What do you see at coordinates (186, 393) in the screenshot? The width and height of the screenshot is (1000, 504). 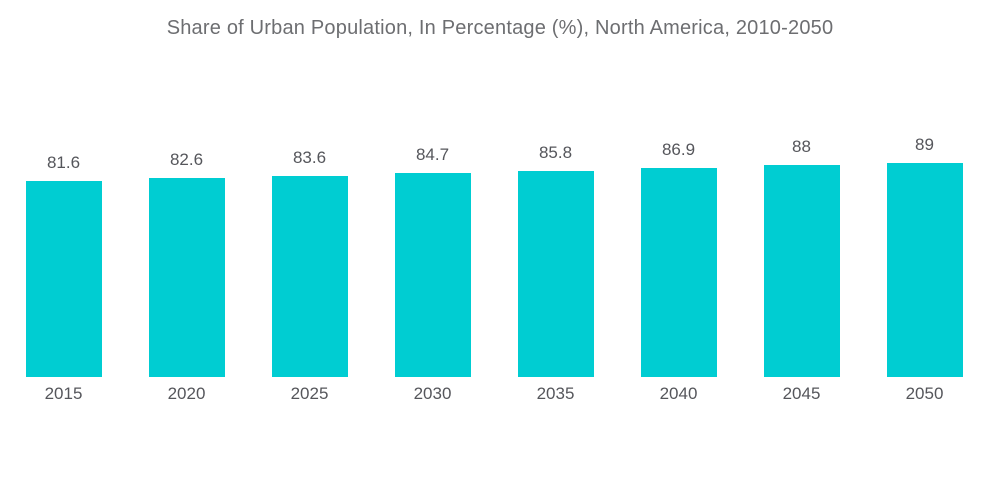 I see `x-axis-label: 2020` at bounding box center [186, 393].